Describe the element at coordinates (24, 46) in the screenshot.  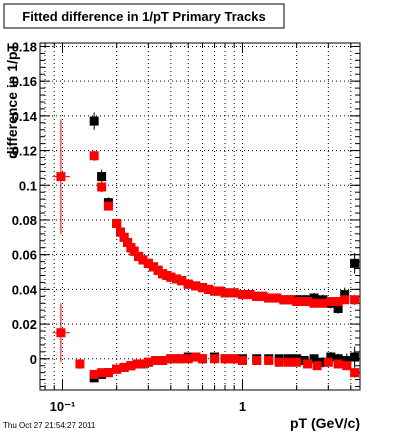
I see `y-tick-label: 0.18` at that location.